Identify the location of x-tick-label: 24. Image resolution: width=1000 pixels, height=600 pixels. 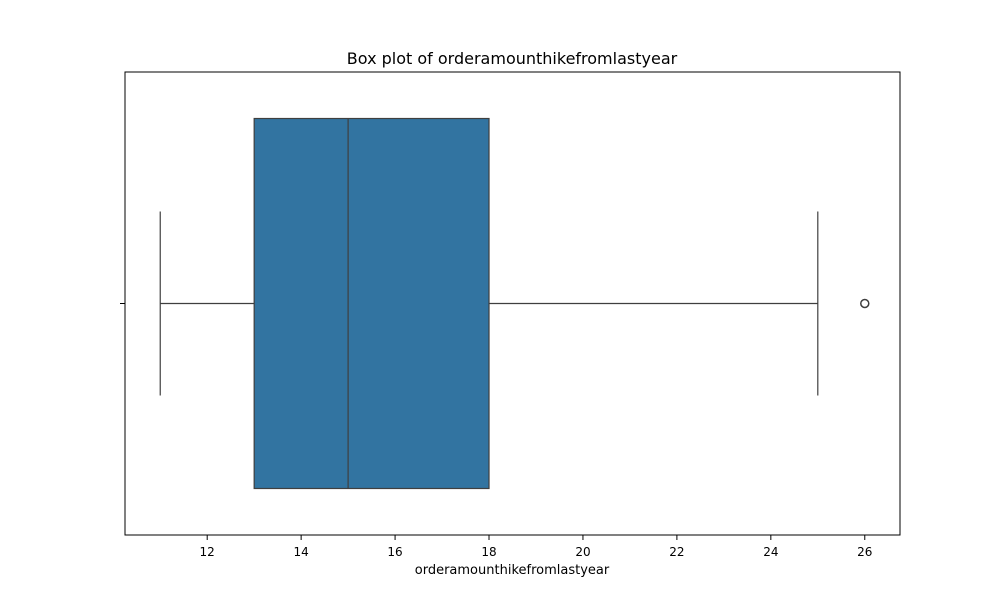
(770, 552).